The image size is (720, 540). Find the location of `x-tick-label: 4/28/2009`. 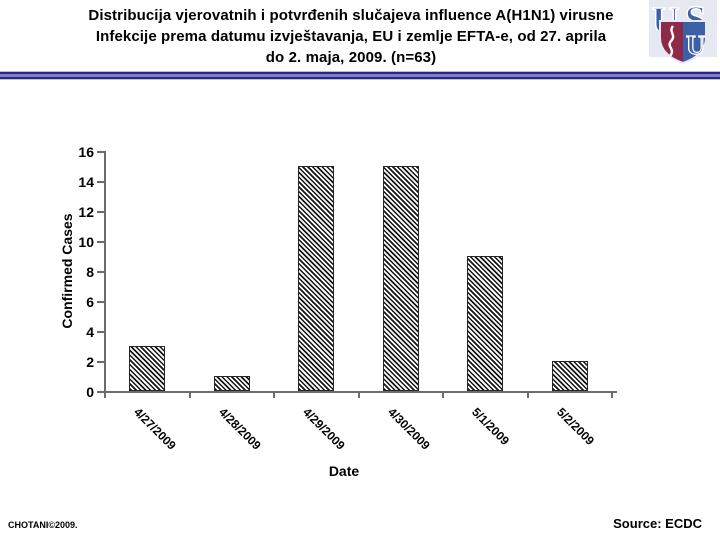

x-tick-label: 4/28/2009 is located at coordinates (239, 429).